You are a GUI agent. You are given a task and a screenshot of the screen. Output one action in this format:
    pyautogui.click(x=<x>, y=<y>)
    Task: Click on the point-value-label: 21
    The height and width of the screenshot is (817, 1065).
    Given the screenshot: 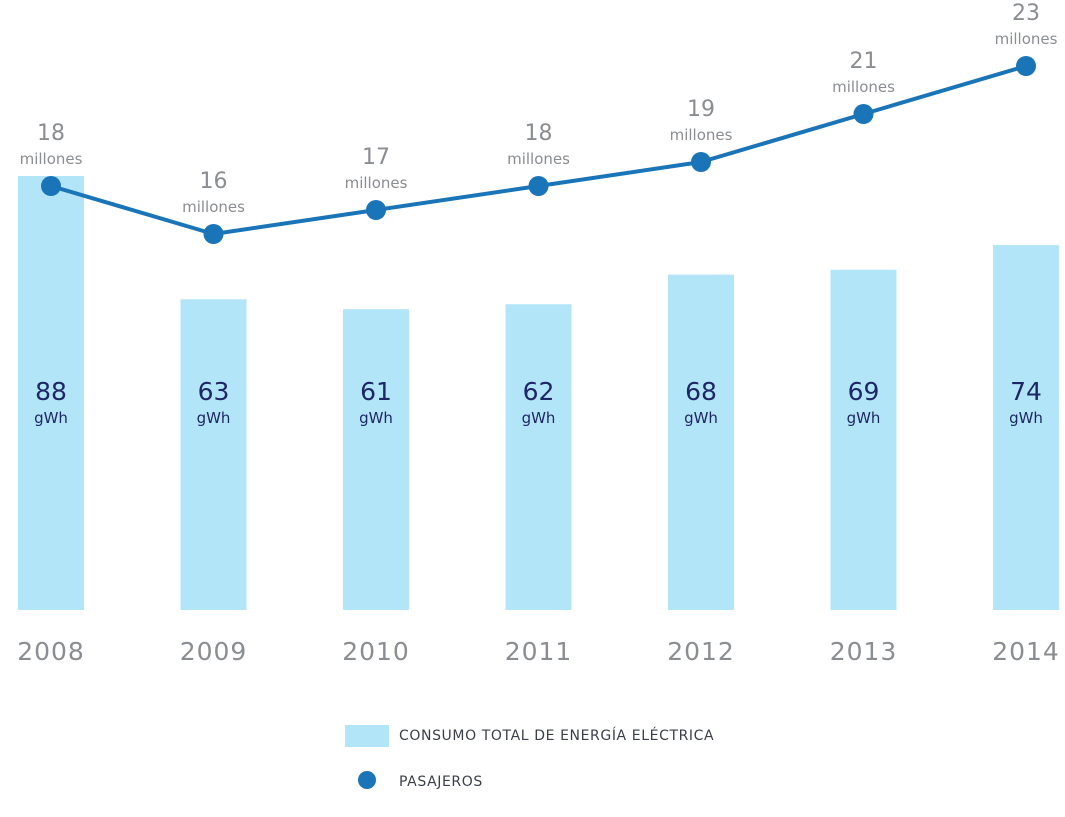 What is the action you would take?
    pyautogui.click(x=864, y=61)
    